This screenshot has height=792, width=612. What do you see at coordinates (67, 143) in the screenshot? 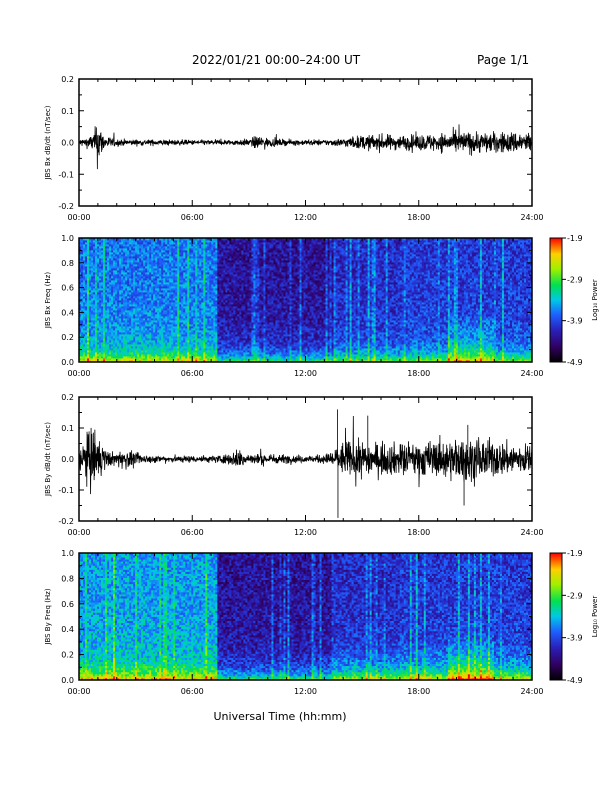
I see `y-tick-label: 0.0` at bounding box center [67, 143].